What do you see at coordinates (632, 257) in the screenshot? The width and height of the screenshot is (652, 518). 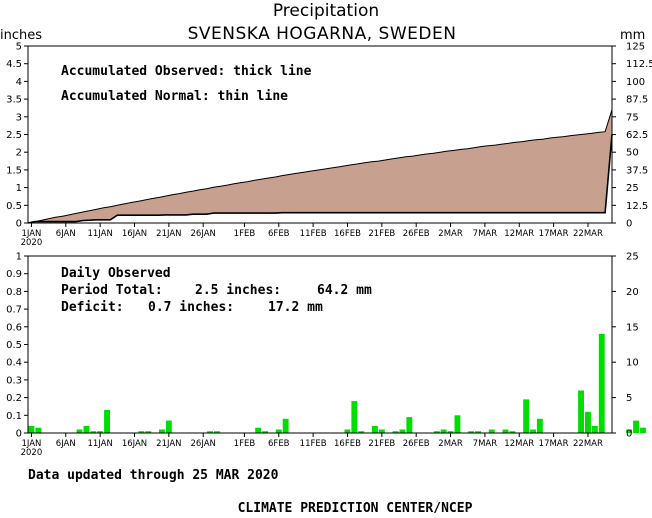 I see `bottom-y-mm-tick-label: 25` at bounding box center [632, 257].